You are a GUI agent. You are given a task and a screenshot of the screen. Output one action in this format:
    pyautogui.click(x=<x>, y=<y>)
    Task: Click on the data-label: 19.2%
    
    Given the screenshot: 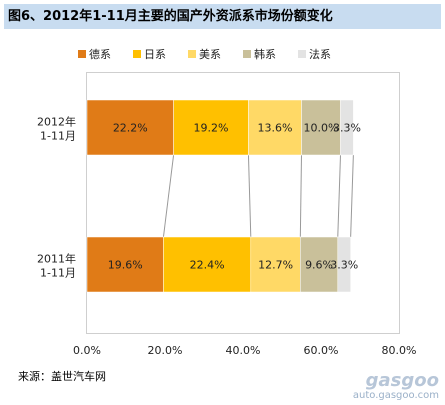 What is the action you would take?
    pyautogui.click(x=211, y=128)
    